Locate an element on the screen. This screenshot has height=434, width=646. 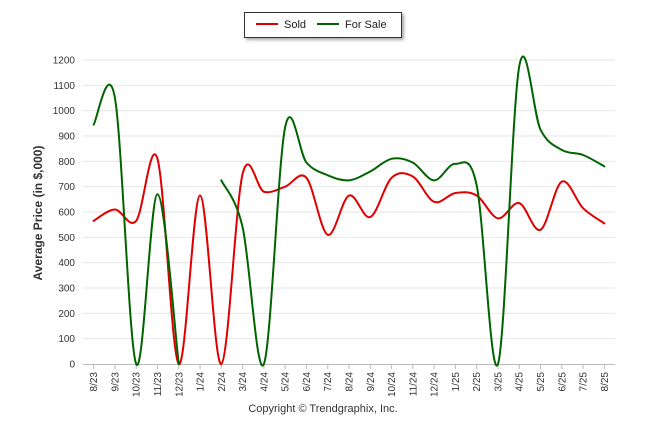
y-tick-label: 200 is located at coordinates (66, 314).